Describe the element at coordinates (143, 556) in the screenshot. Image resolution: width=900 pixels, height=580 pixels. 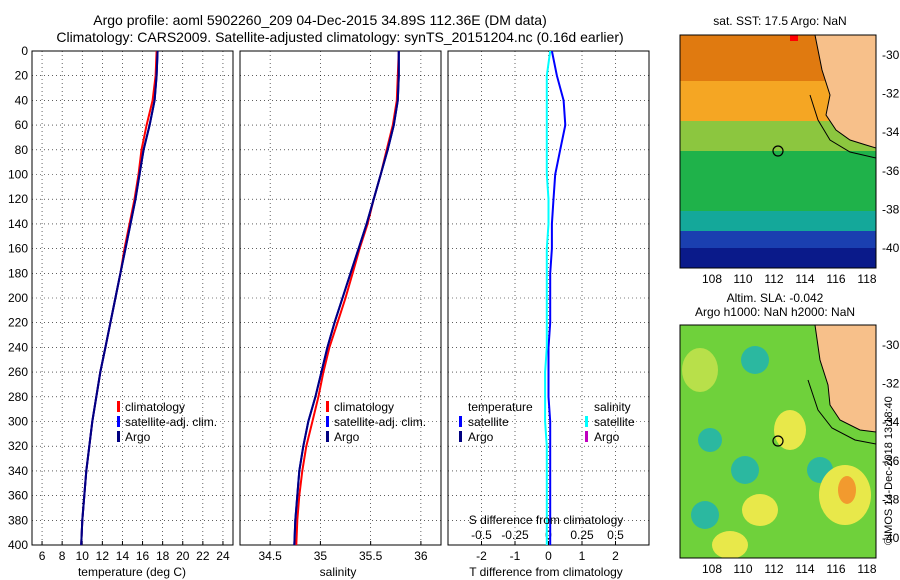
I see `x-tick-label: 16` at that location.